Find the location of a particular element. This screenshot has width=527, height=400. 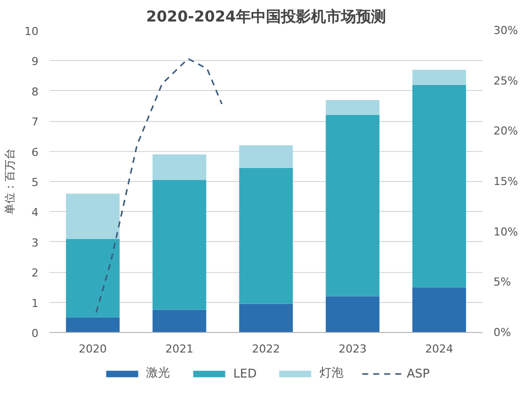

y2-tick-label: 20% is located at coordinates (506, 131).